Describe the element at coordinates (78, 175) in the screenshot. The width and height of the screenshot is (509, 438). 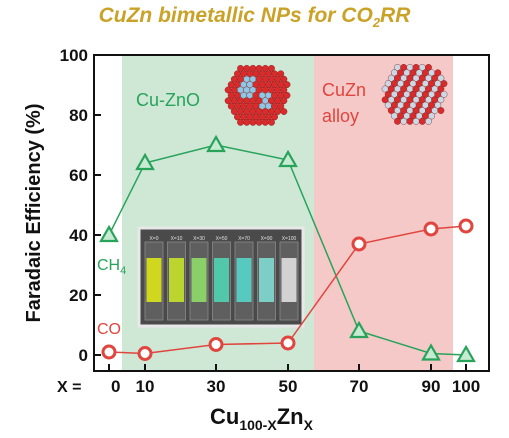
I see `y-tick-label: 60` at that location.